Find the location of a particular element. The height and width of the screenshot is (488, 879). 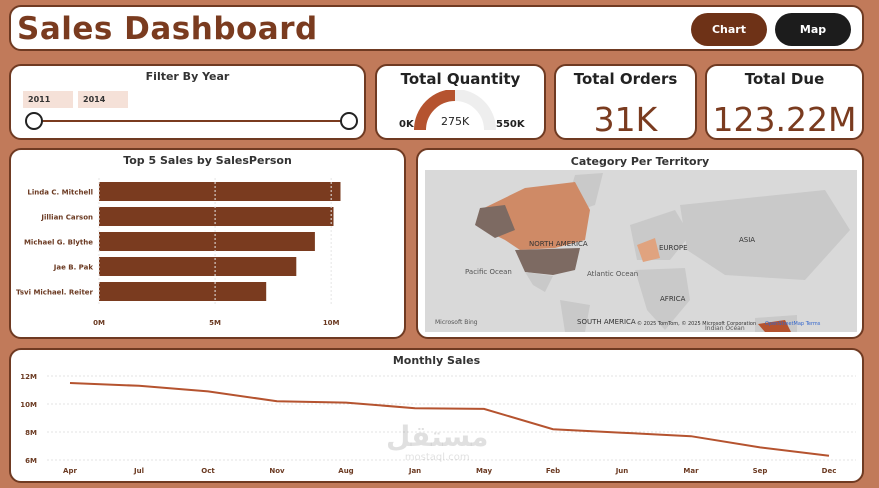

x-month-label: Jan is located at coordinates (414, 471).